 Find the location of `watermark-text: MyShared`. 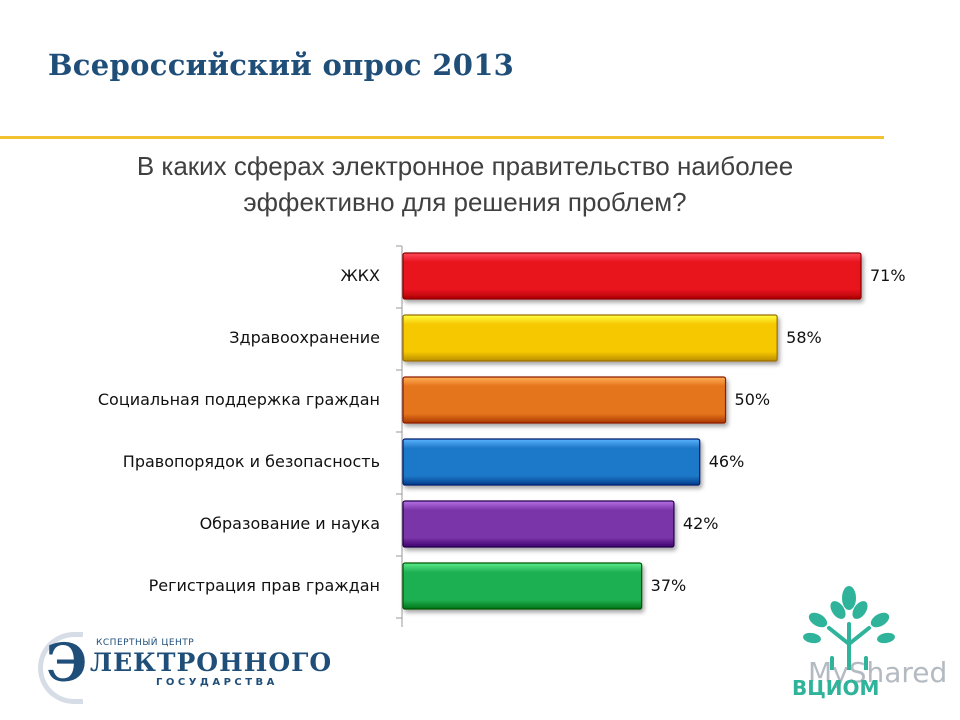

watermark-text: MyShared is located at coordinates (878, 672).